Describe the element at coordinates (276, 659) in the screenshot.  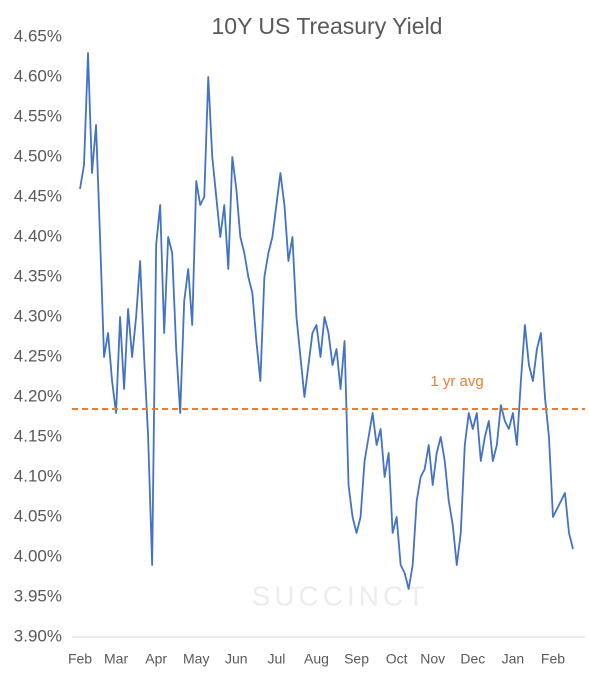
I see `x-tick-label: Jul` at that location.